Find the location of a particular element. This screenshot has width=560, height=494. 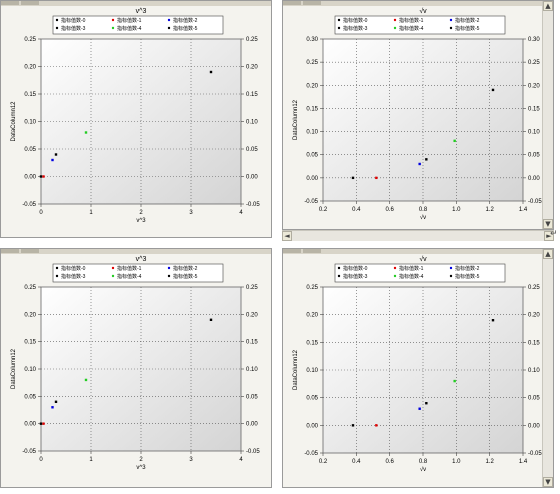

y-tick-label: 0.00 is located at coordinates (30, 425).